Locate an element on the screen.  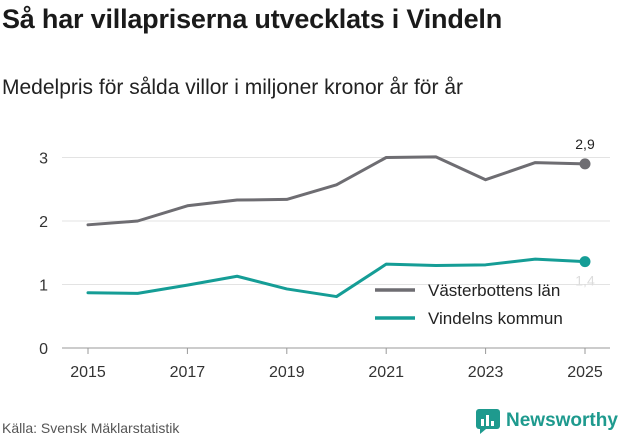
brand-name: Newsworthy is located at coordinates (562, 420).